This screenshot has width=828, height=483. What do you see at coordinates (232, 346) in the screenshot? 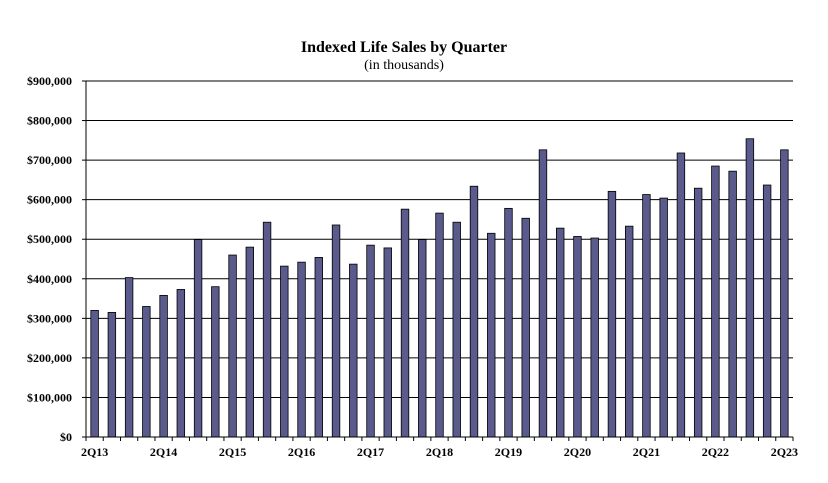
I see `bar-2q15` at bounding box center [232, 346].